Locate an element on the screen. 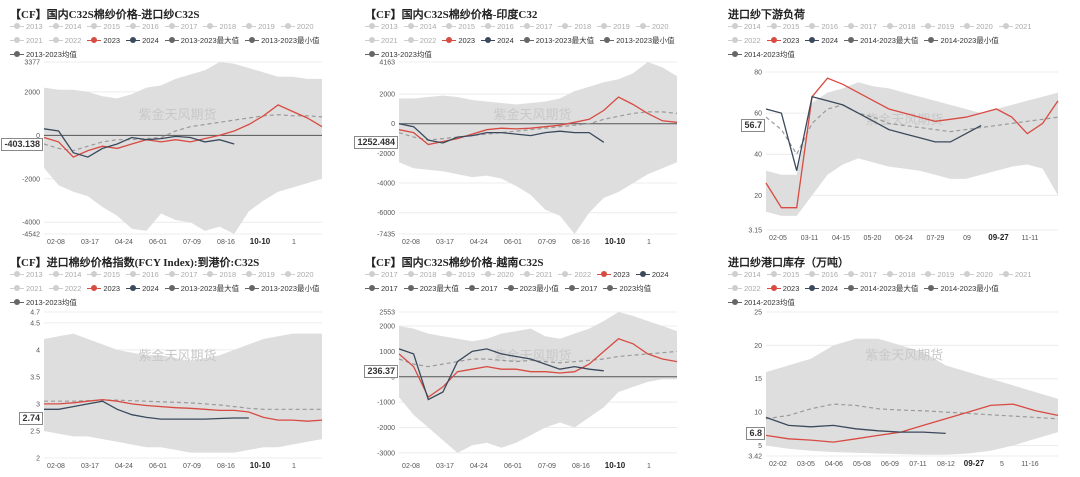  x-tick-label: 07-09 is located at coordinates (547, 466).